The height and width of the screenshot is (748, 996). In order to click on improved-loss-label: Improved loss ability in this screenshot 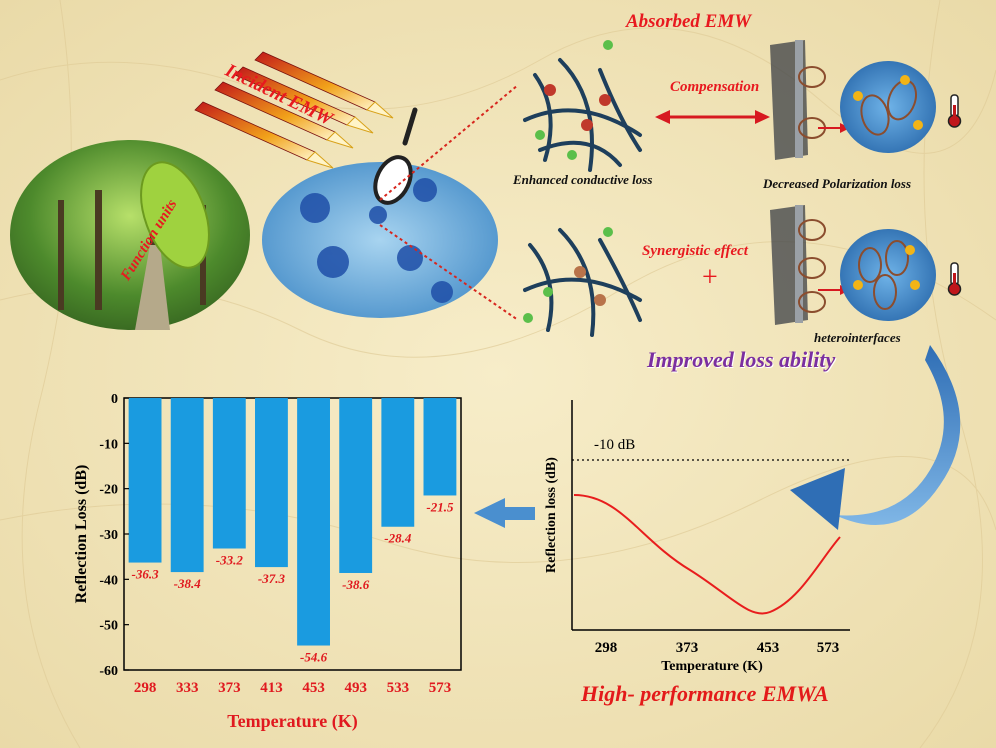, I will do `click(741, 359)`.